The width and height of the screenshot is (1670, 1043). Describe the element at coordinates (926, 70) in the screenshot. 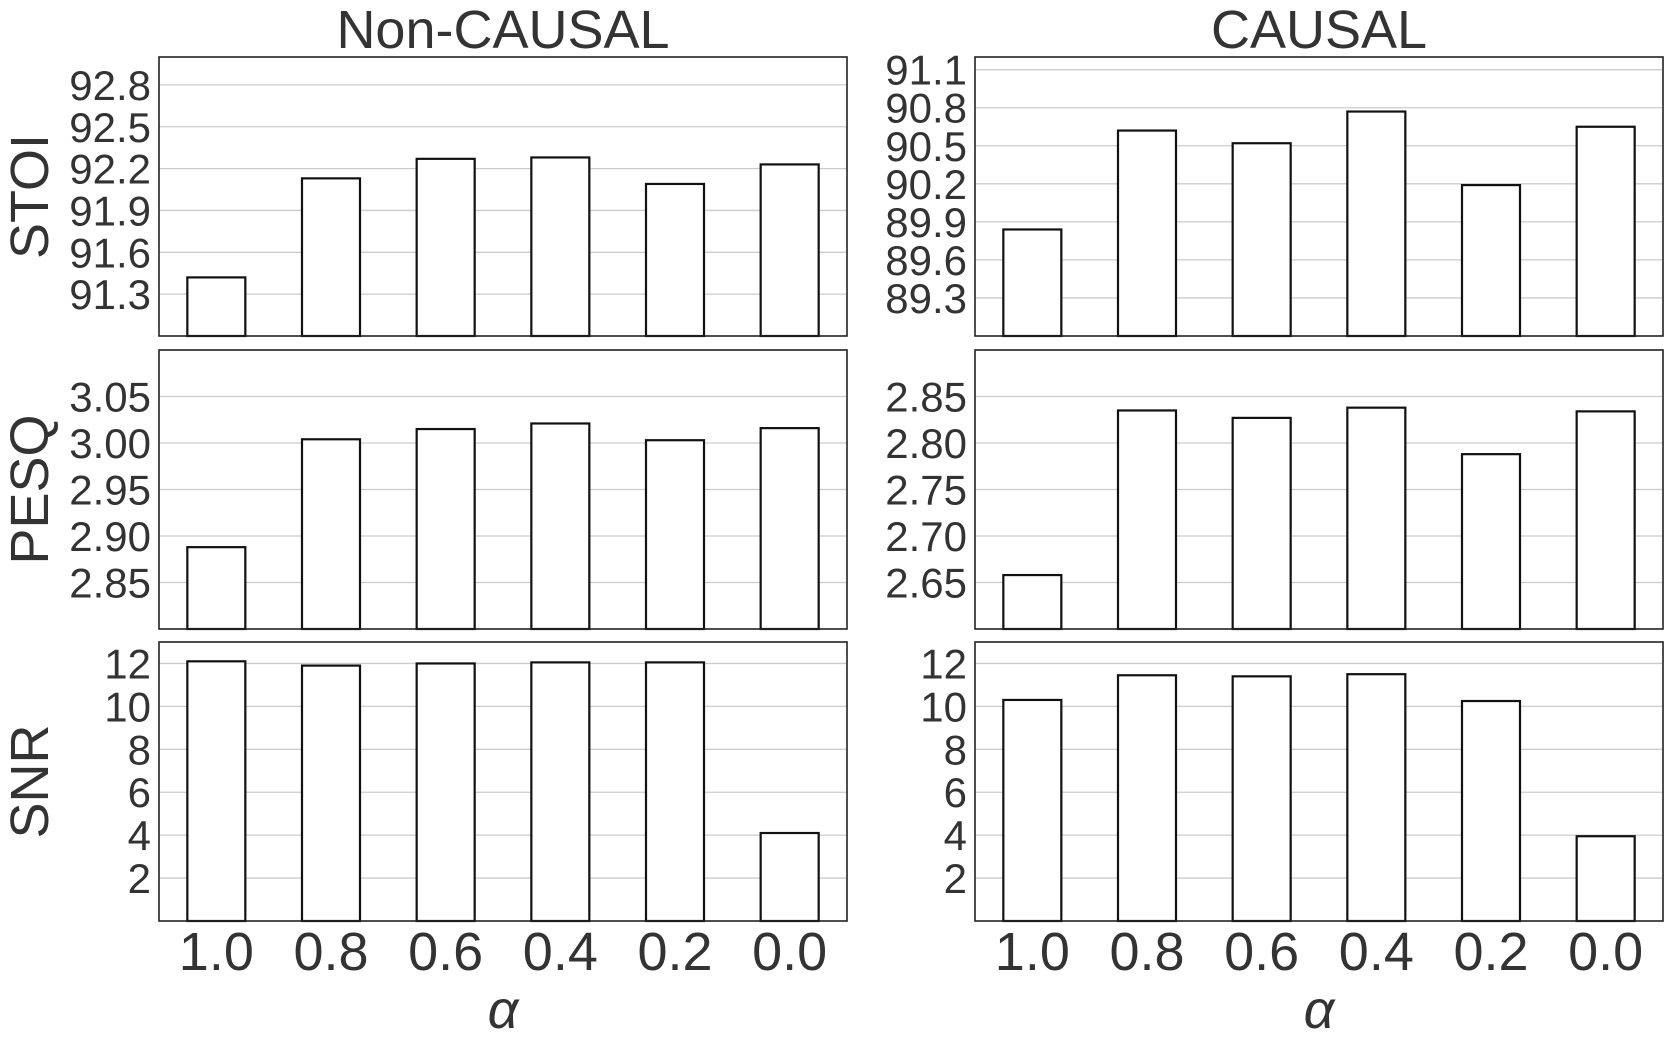

I see `y-tick-label: 91.1` at that location.